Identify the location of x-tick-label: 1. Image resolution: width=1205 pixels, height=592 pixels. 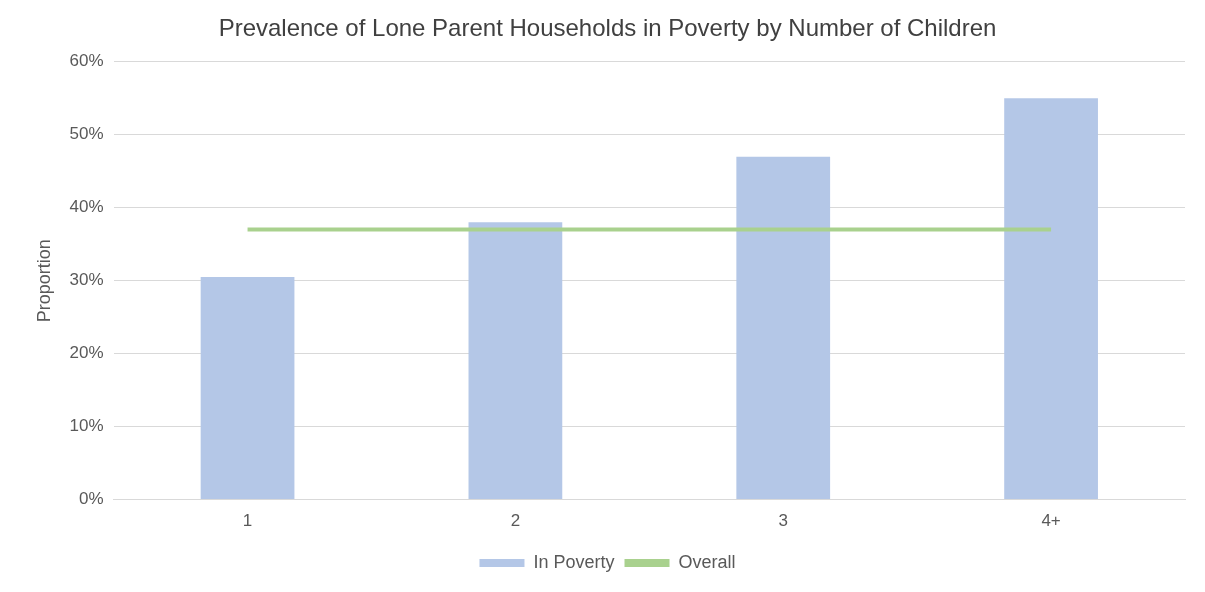
(247, 521).